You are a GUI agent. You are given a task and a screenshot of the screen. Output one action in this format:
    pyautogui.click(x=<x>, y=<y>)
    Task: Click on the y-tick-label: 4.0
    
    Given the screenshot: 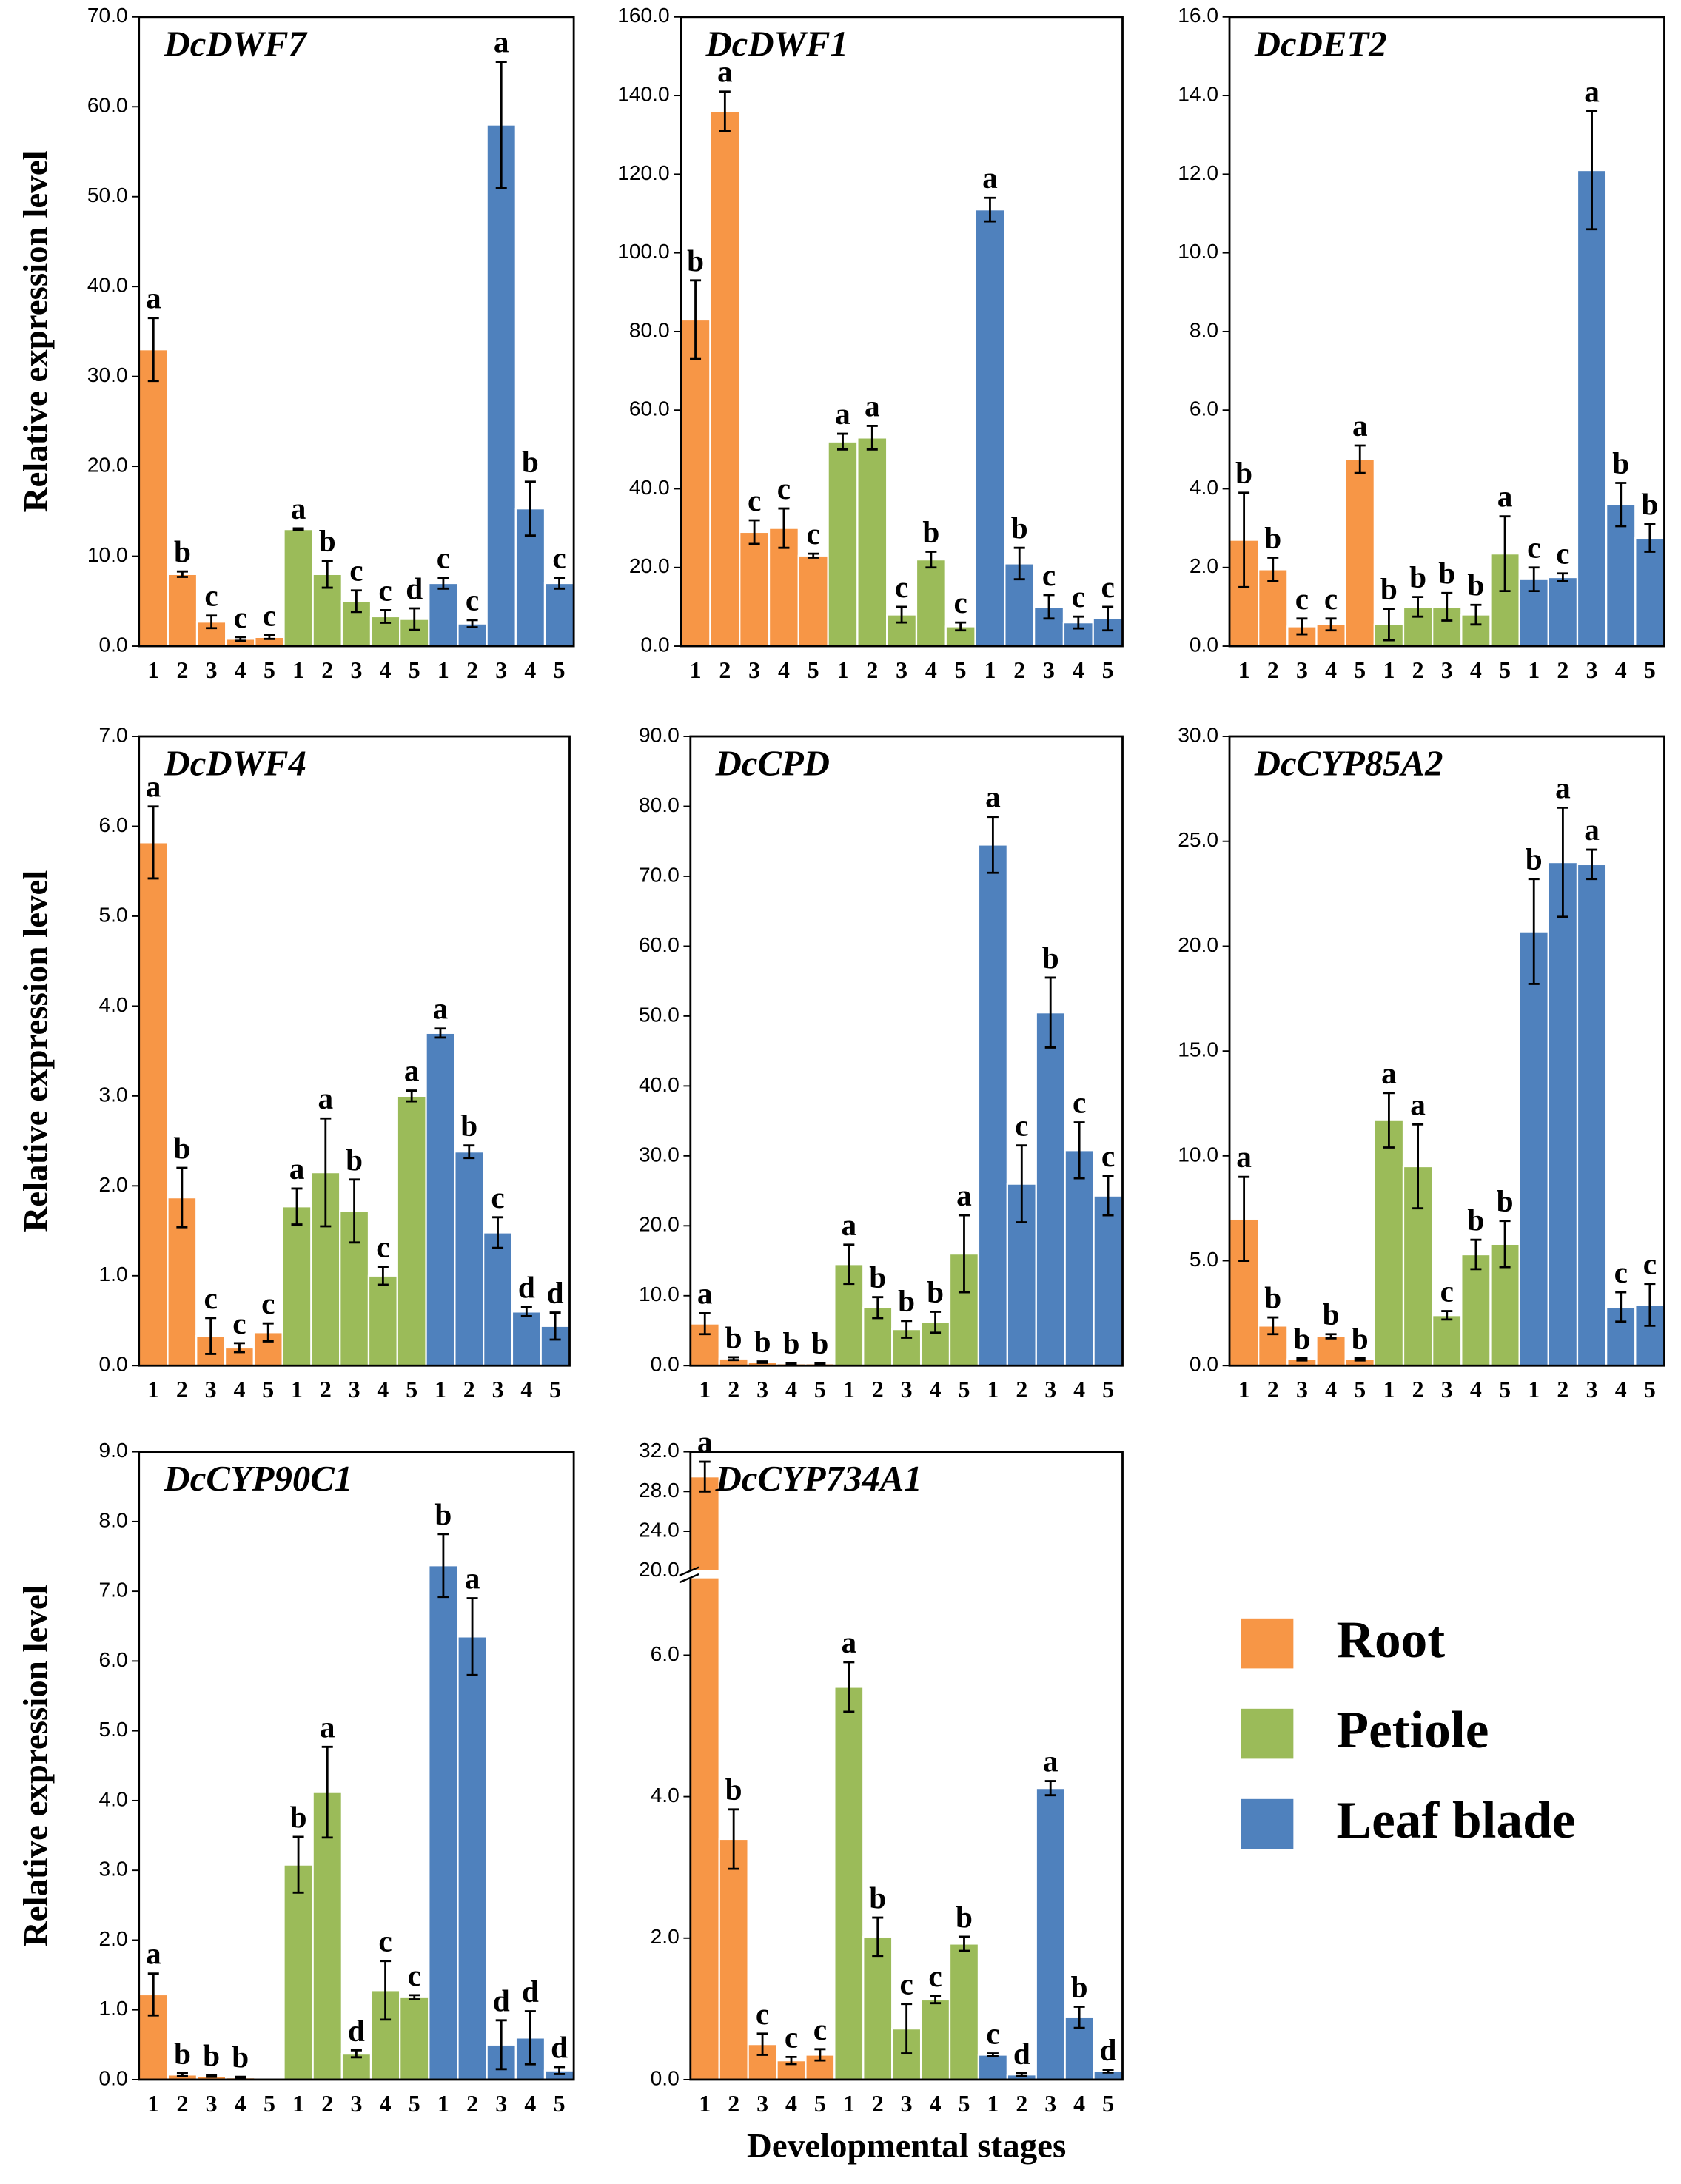 What is the action you would take?
    pyautogui.click(x=1204, y=488)
    